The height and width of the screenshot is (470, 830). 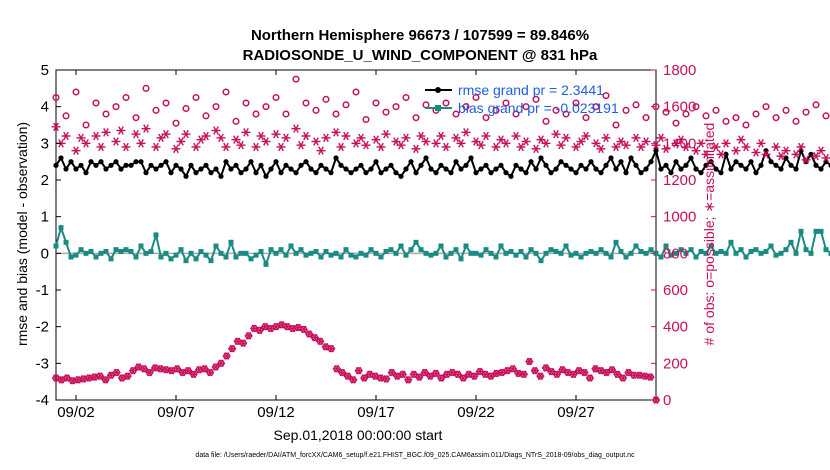 I want to click on right-tick-label: 1800, so click(x=679, y=70).